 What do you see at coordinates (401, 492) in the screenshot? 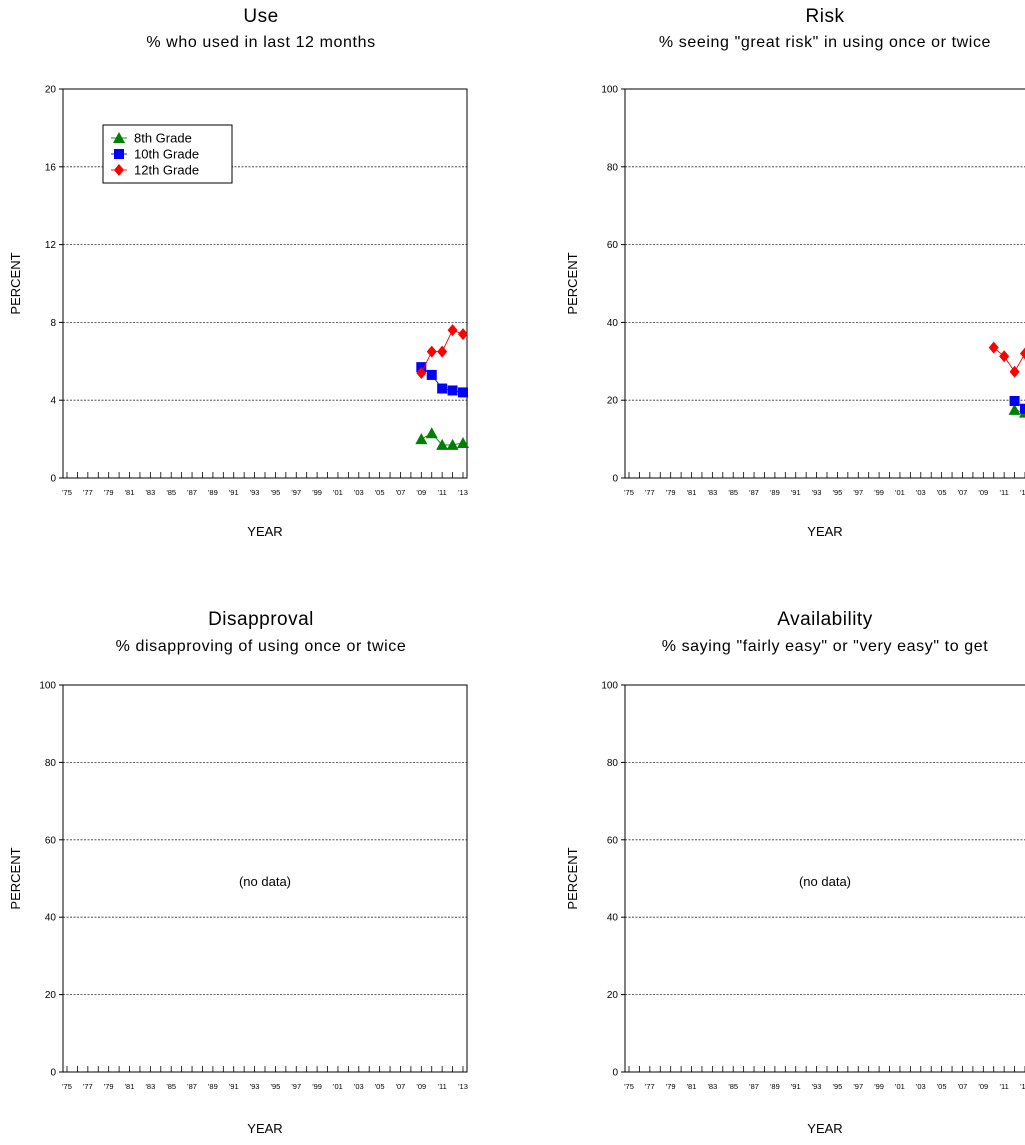
I see `x-tick-label: '07` at bounding box center [401, 492].